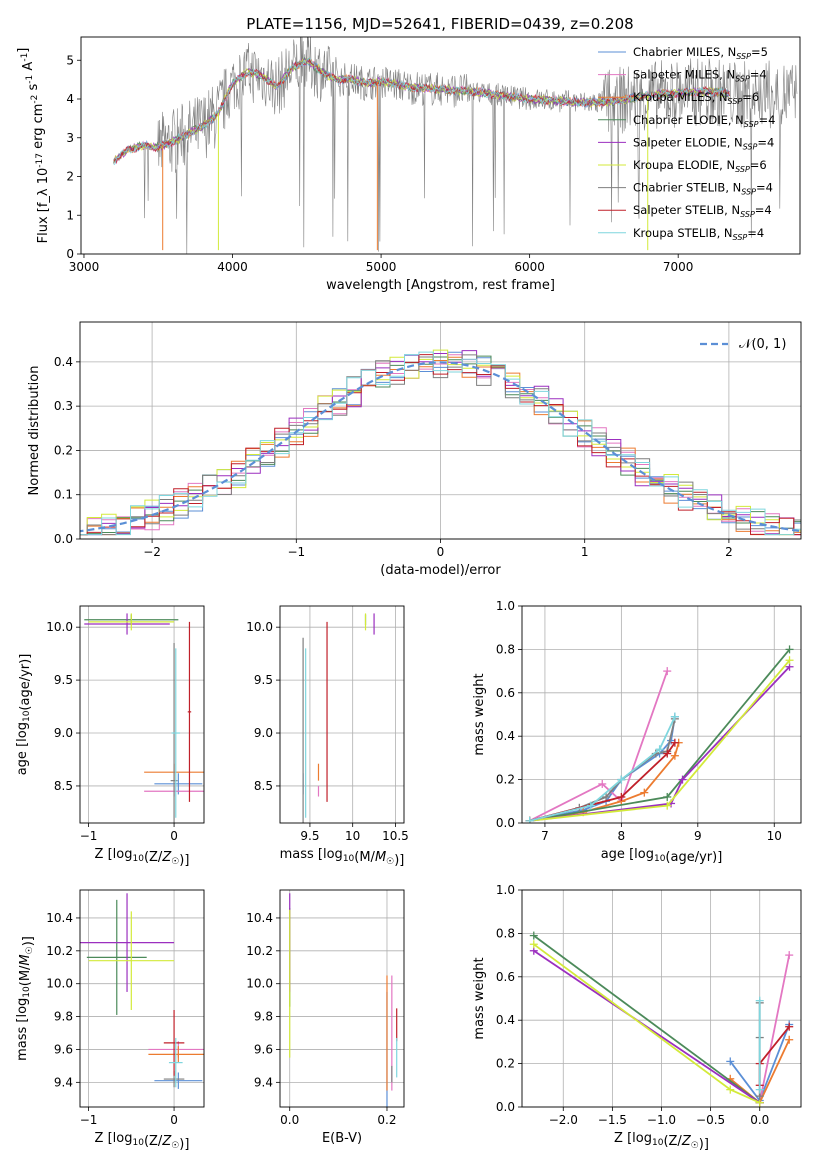 This screenshot has height=1170, width=819. I want to click on legend-entry: 𝒩(0, 1), so click(762, 344).